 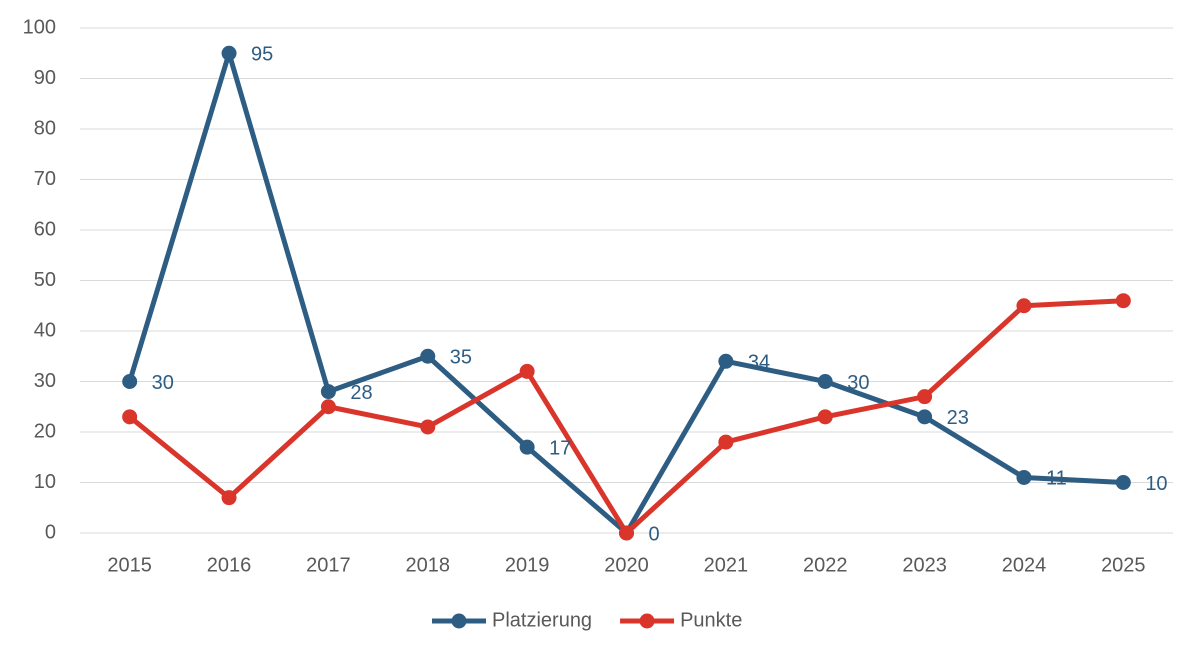 What do you see at coordinates (825, 565) in the screenshot?
I see `x-tick-label: 2022` at bounding box center [825, 565].